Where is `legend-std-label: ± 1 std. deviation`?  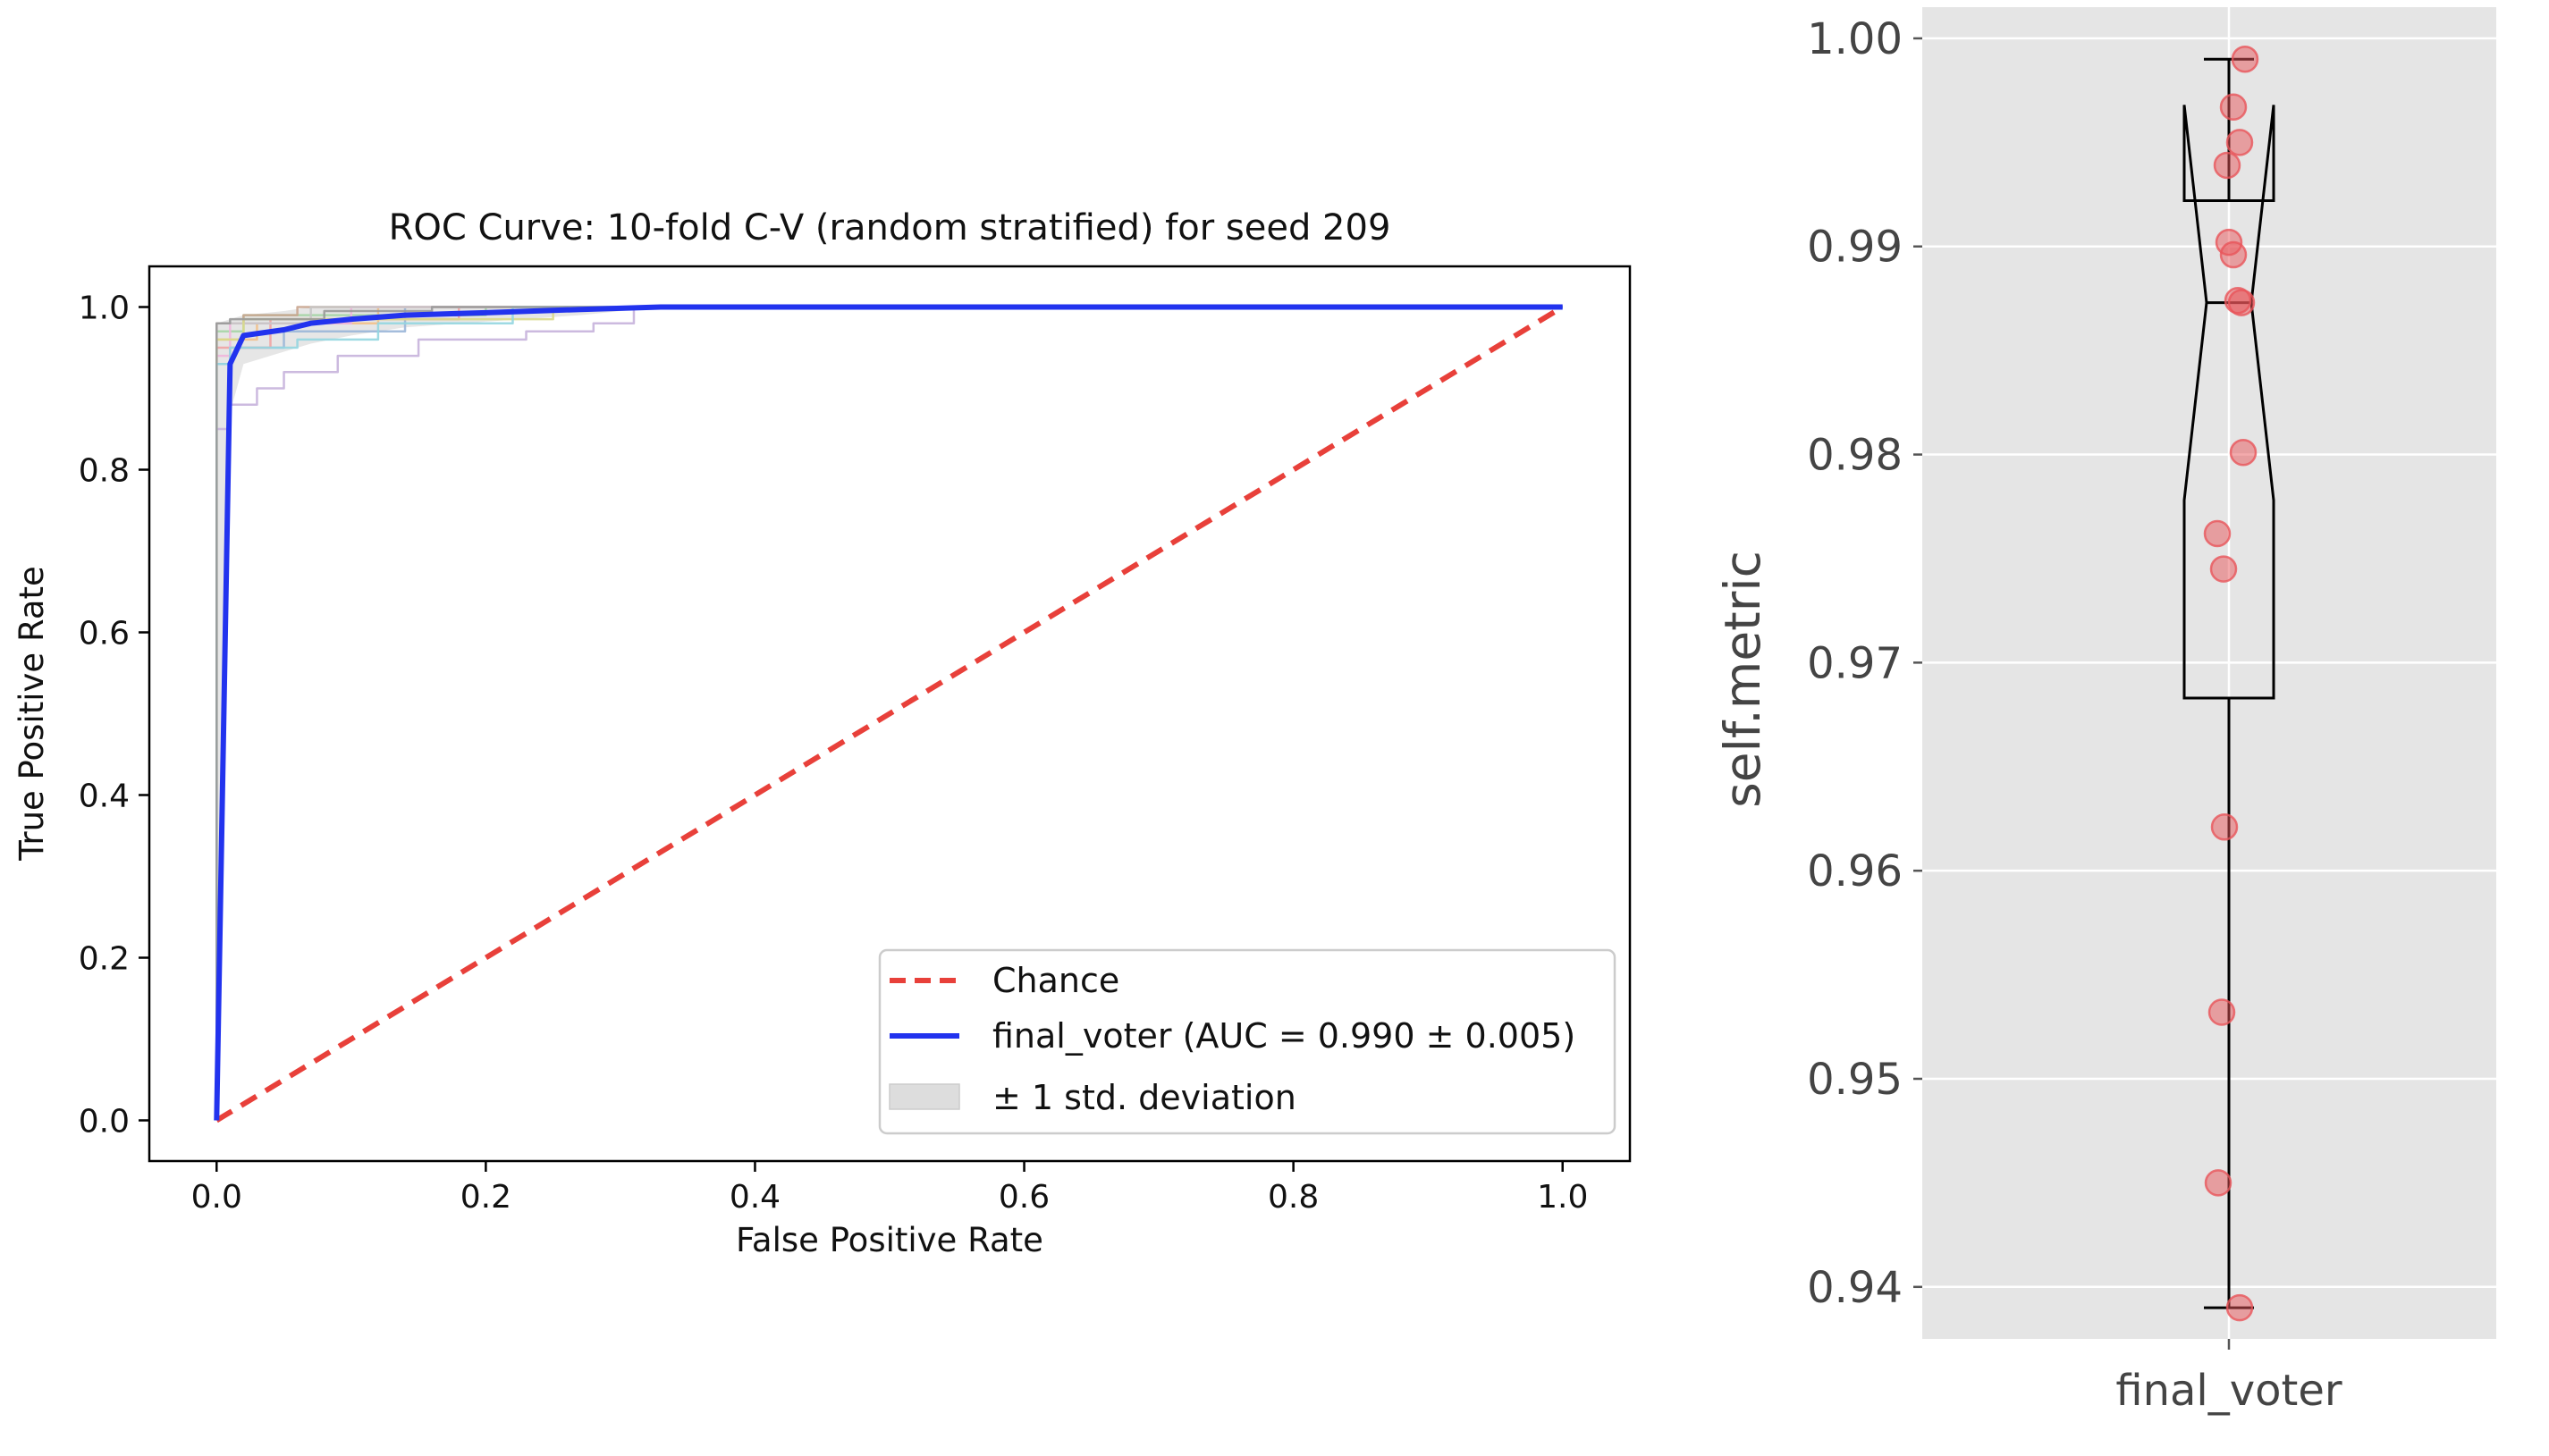 legend-std-label: ± 1 std. deviation is located at coordinates (1144, 1097).